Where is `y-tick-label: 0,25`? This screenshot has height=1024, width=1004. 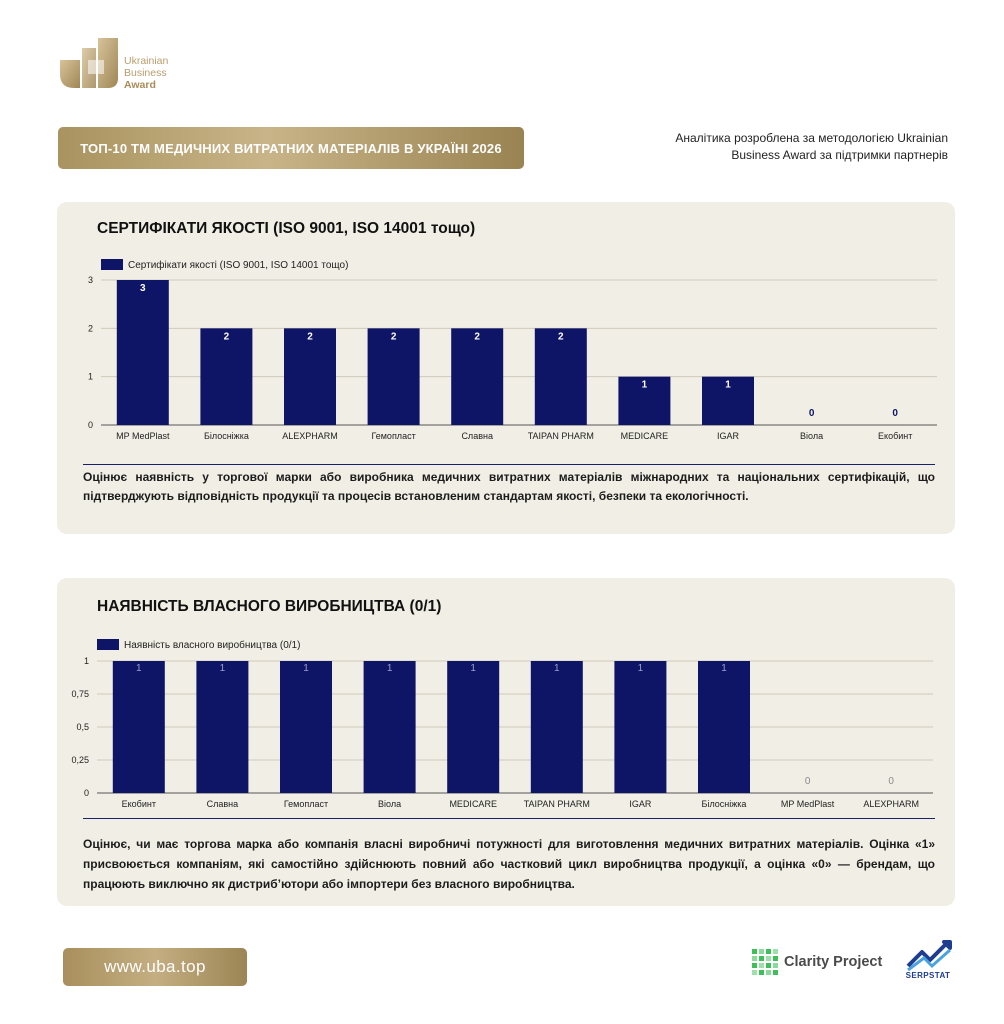
y-tick-label: 0,25 is located at coordinates (80, 760).